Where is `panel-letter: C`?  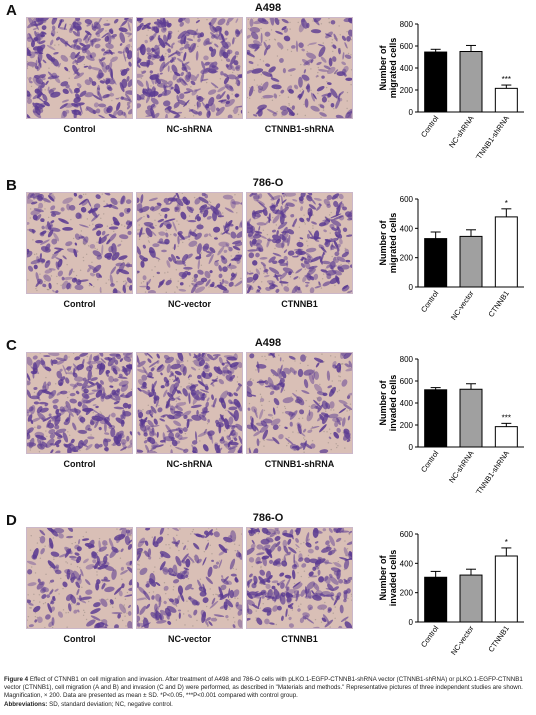
panel-letter: C is located at coordinates (11, 345).